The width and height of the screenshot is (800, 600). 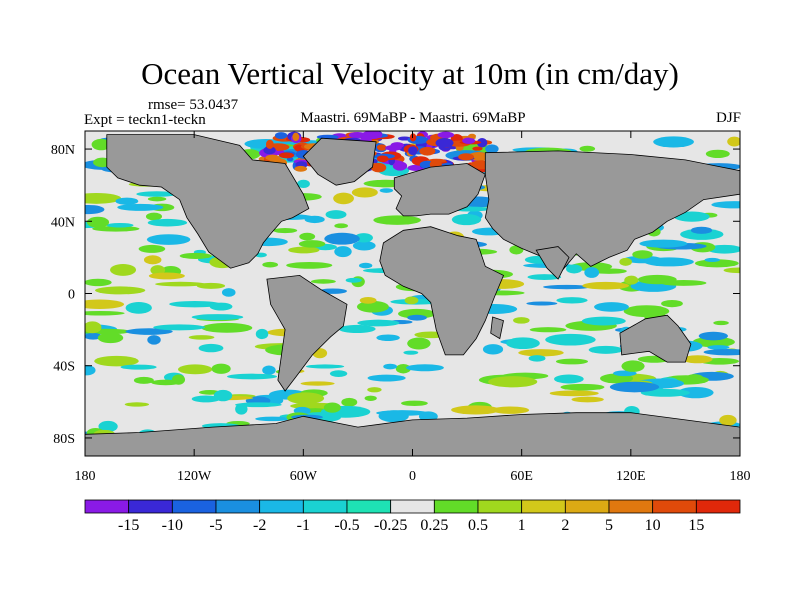 I want to click on colorbar-label: 5, so click(x=609, y=525).